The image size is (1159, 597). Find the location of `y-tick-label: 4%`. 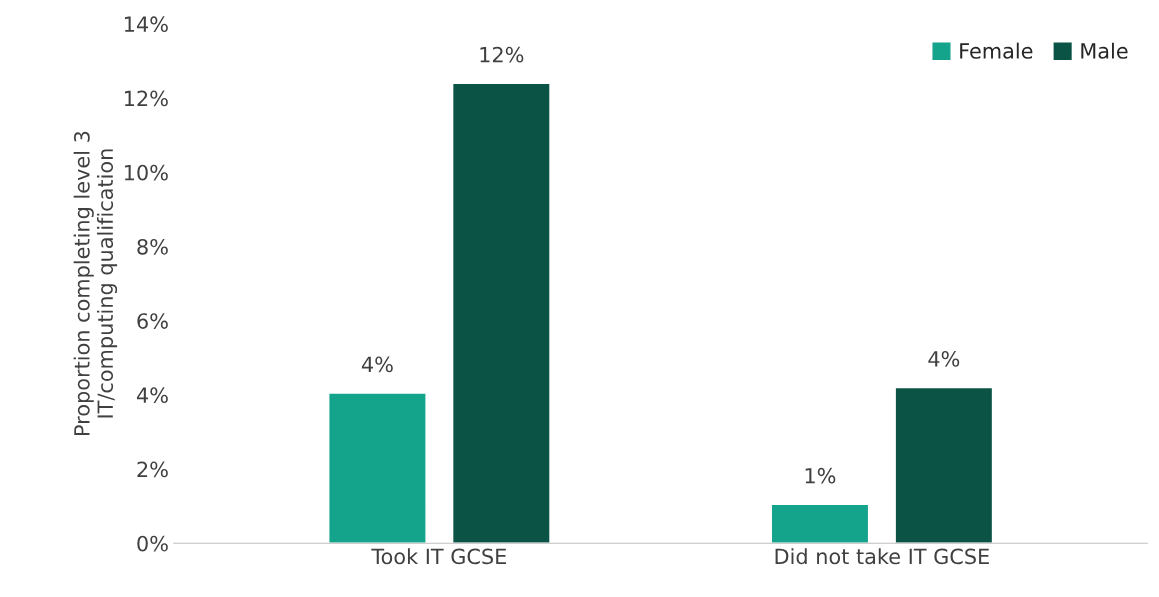

y-tick-label: 4% is located at coordinates (152, 395).